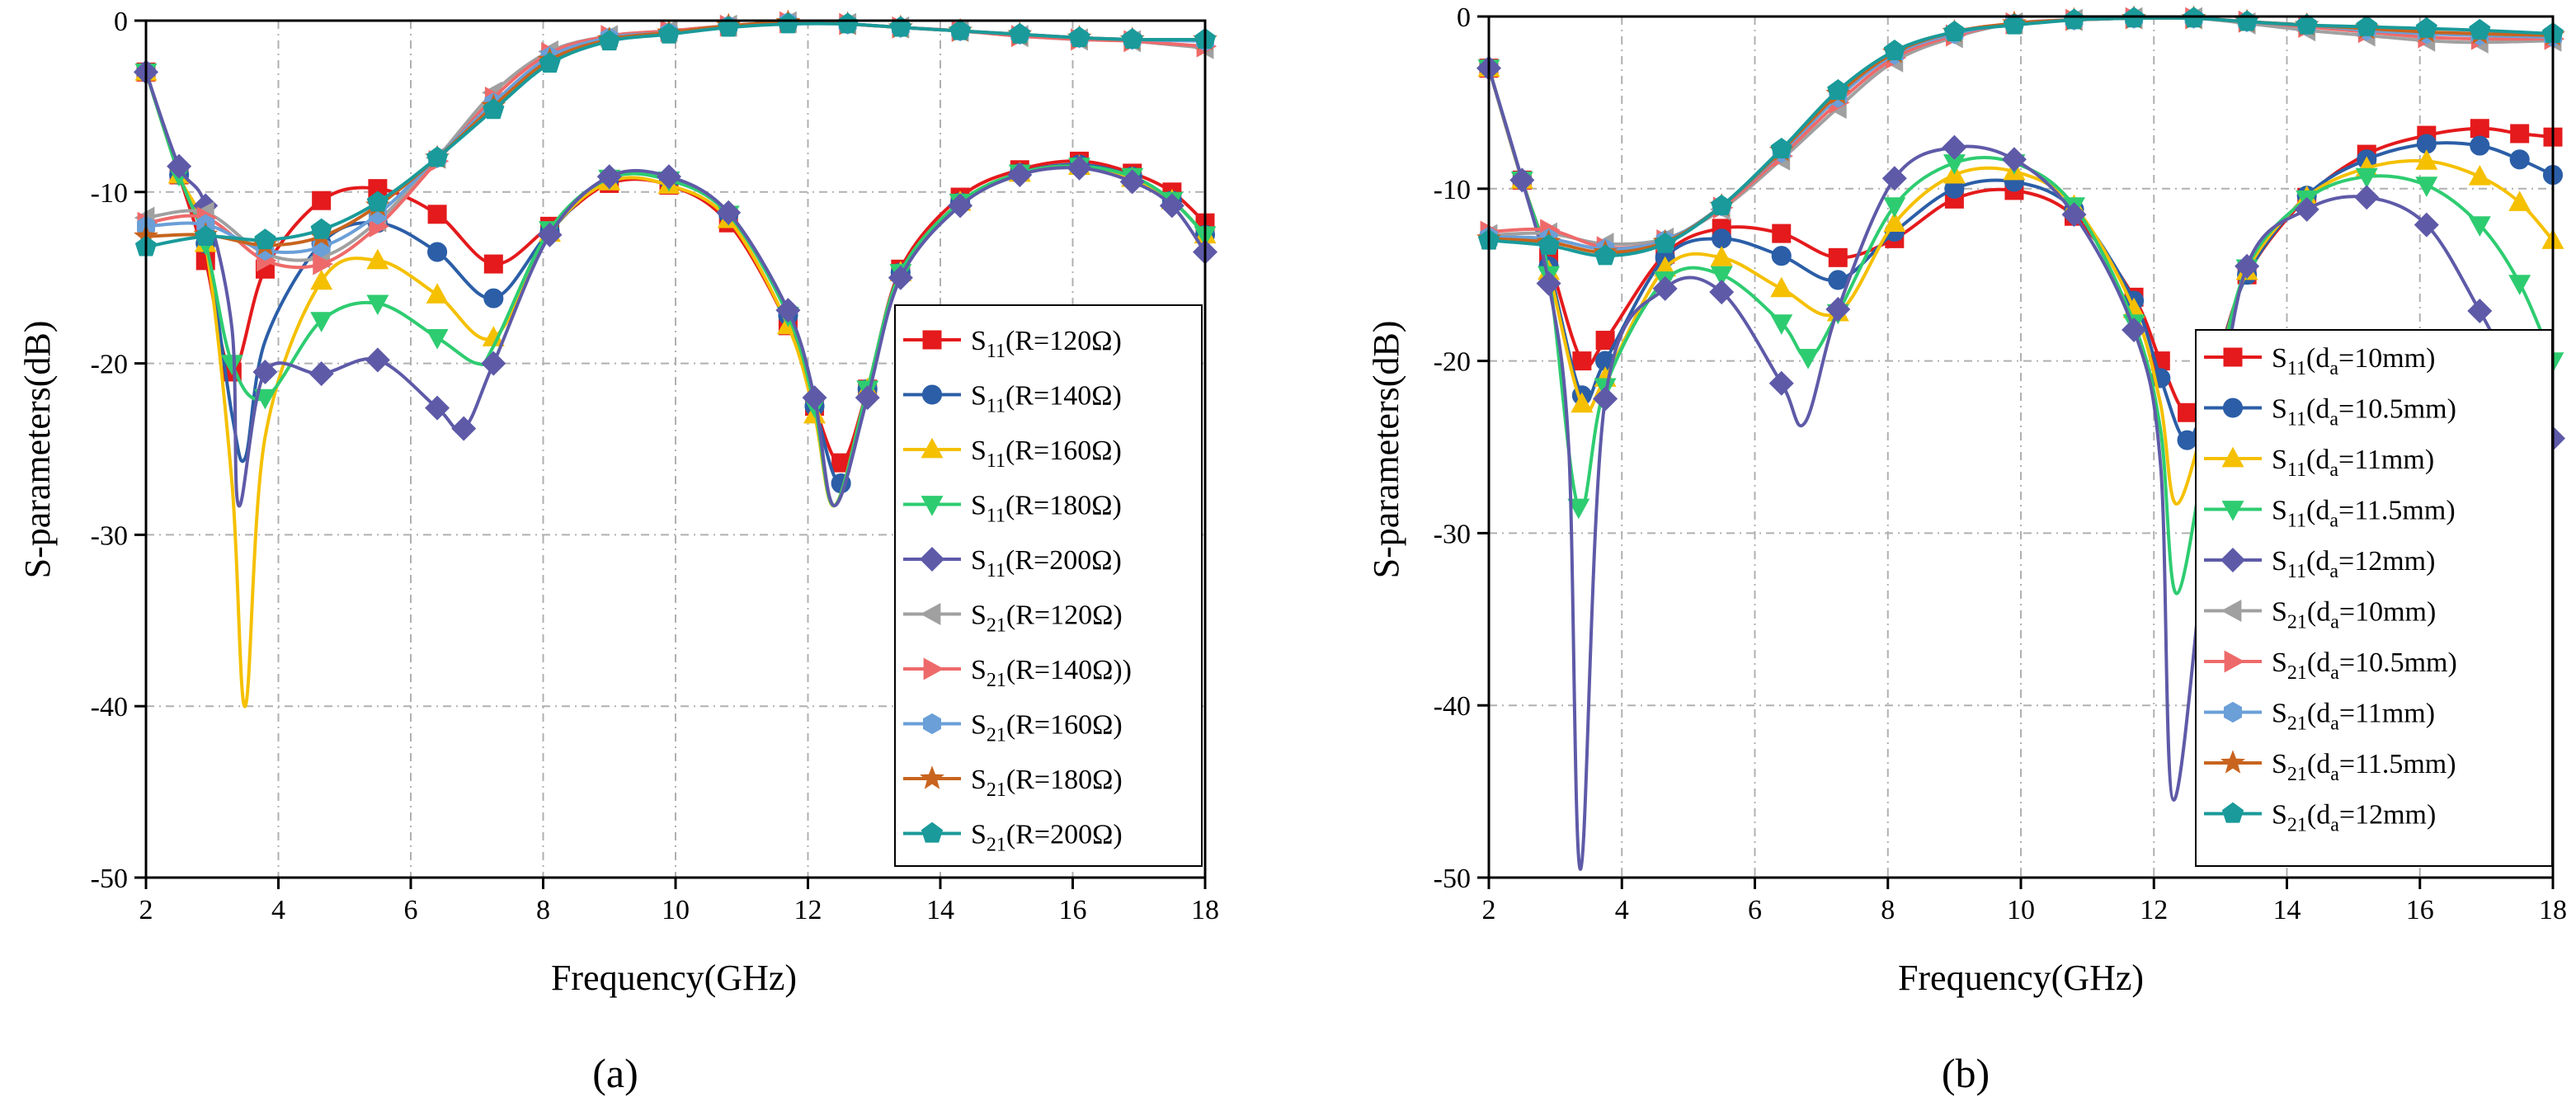  What do you see at coordinates (676, 910) in the screenshot?
I see `x-tick-label: 10` at bounding box center [676, 910].